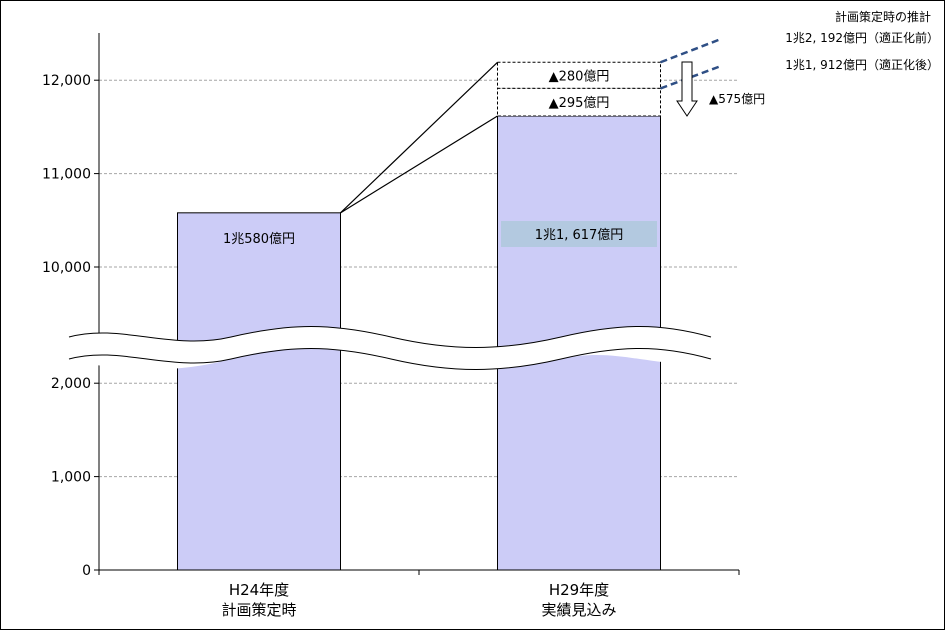  I want to click on category-label: H29年度, so click(579, 590).